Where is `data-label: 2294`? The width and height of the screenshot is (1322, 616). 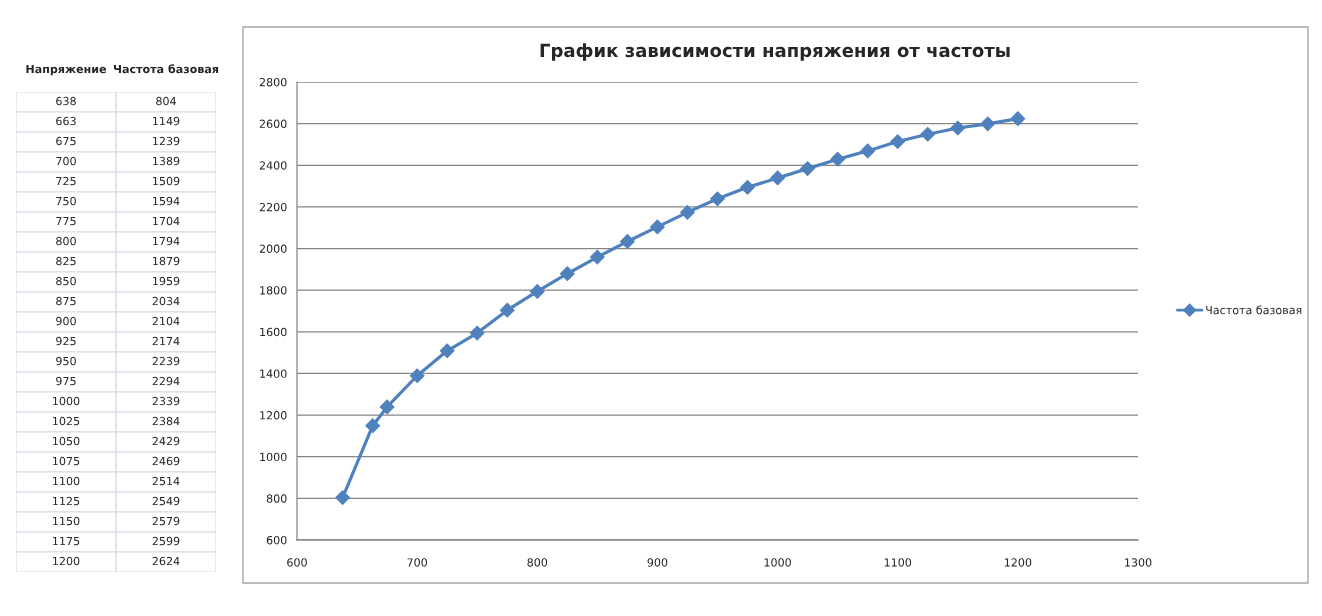
data-label: 2294 is located at coordinates (166, 381).